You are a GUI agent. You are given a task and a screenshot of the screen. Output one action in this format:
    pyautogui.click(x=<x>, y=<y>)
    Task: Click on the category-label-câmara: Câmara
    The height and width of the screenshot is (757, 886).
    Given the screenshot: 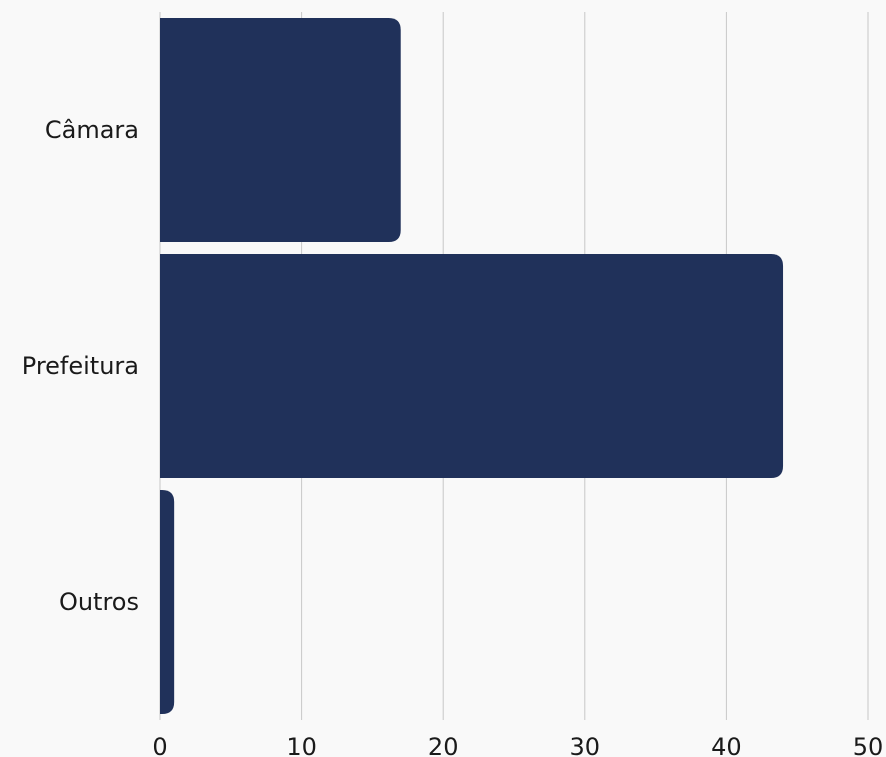 What is the action you would take?
    pyautogui.click(x=92, y=130)
    